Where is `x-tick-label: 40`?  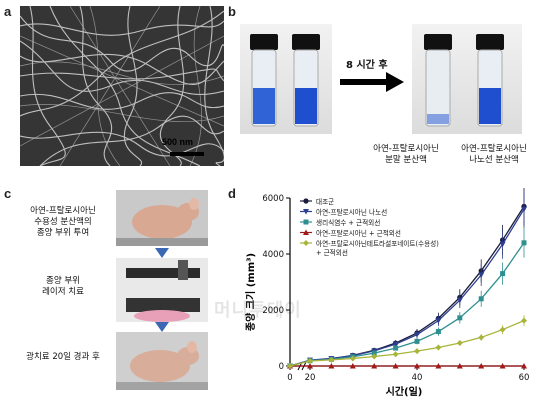 x-tick-label: 40 is located at coordinates (417, 378).